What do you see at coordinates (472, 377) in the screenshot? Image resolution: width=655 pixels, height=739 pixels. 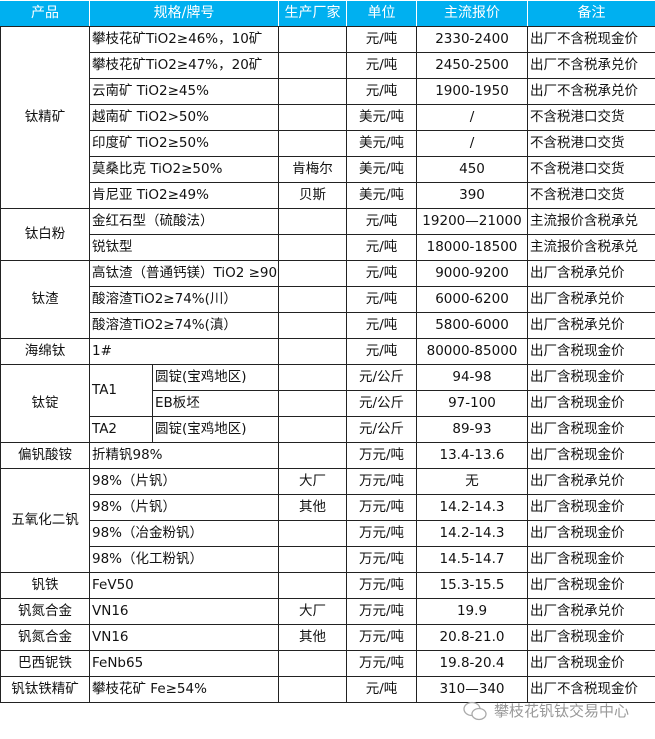 I see `price-cell: 94-98` at bounding box center [472, 377].